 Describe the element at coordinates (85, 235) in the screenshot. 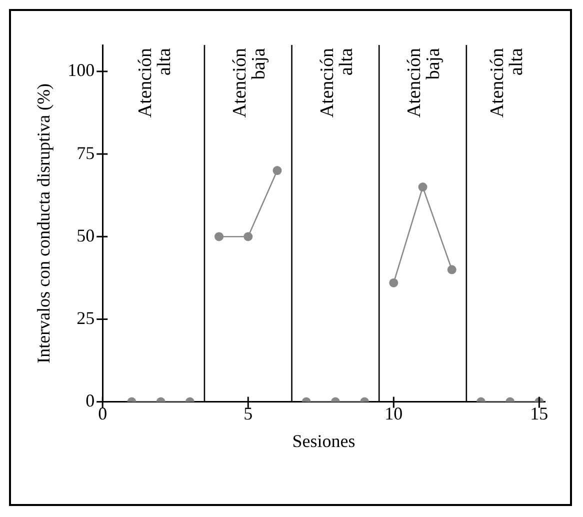

I see `y-tick-label: 50` at that location.